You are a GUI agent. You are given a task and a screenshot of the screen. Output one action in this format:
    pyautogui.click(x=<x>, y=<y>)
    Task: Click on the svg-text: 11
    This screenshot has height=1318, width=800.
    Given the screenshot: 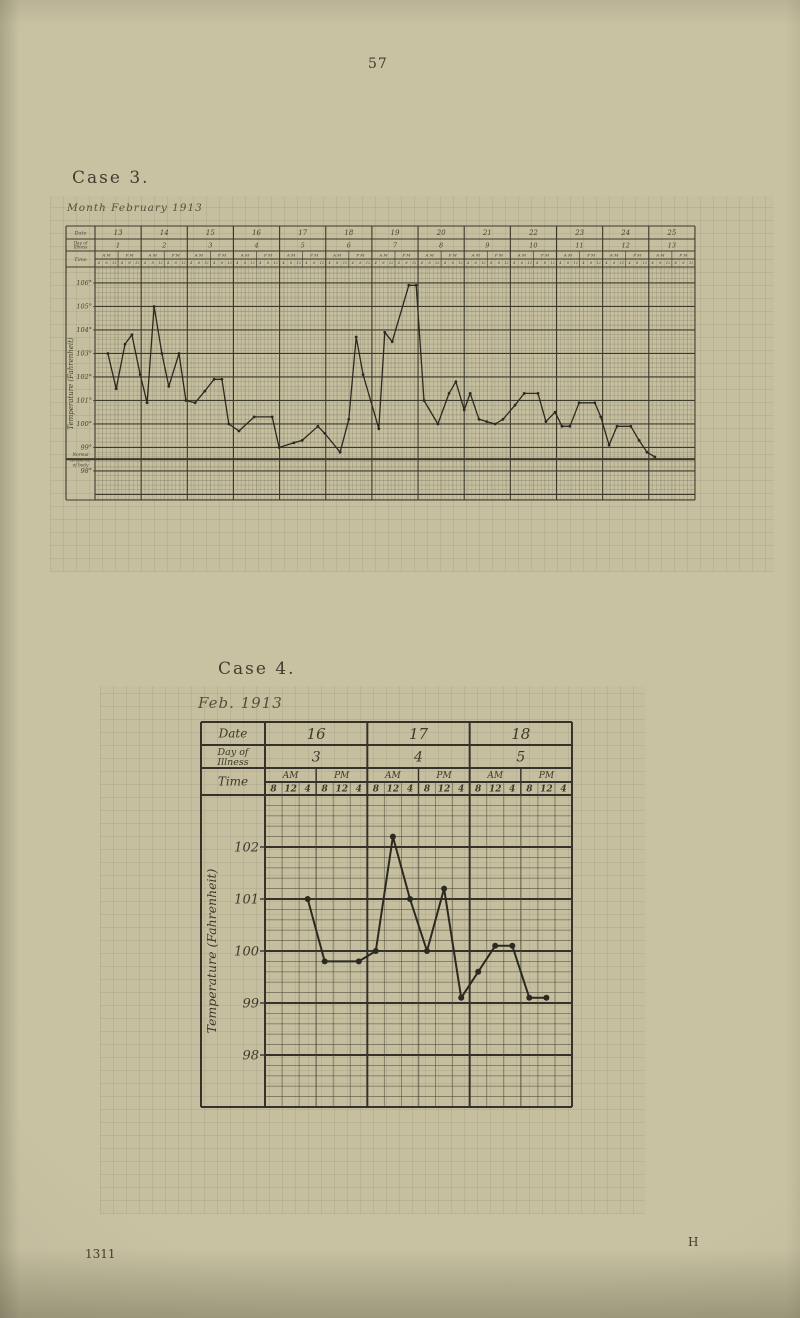 What is the action you would take?
    pyautogui.click(x=579, y=245)
    